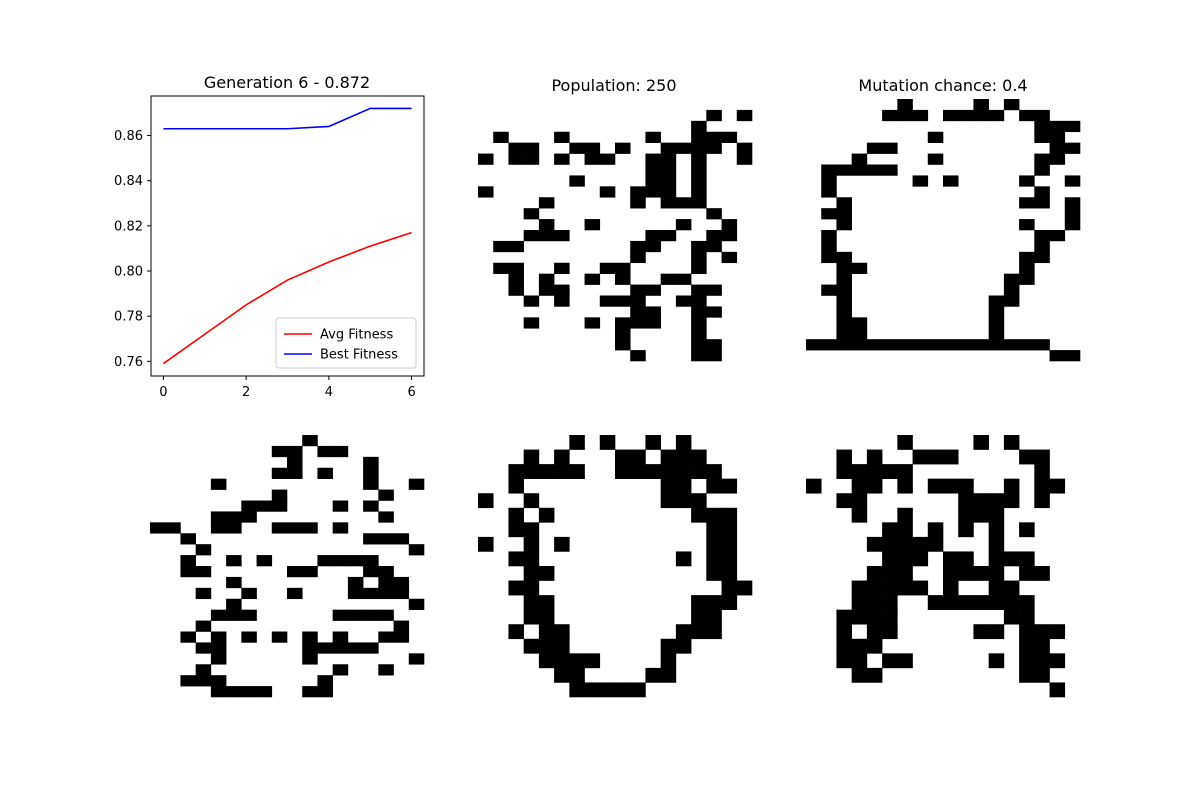  Describe the element at coordinates (128, 317) in the screenshot. I see `y-tick-label: 0.78` at that location.